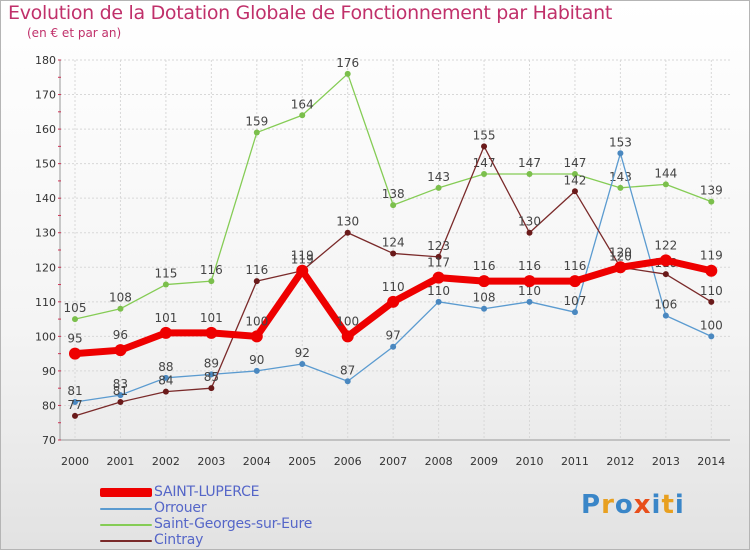 The height and width of the screenshot is (550, 750). Describe the element at coordinates (575, 461) in the screenshot. I see `x-tick-label: 2011` at that location.